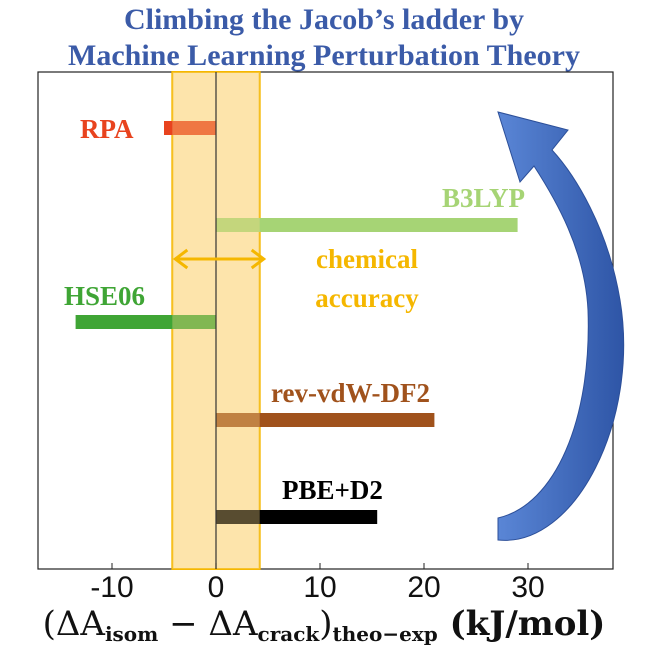  What do you see at coordinates (367, 225) in the screenshot?
I see `bar-b3lyp` at bounding box center [367, 225].